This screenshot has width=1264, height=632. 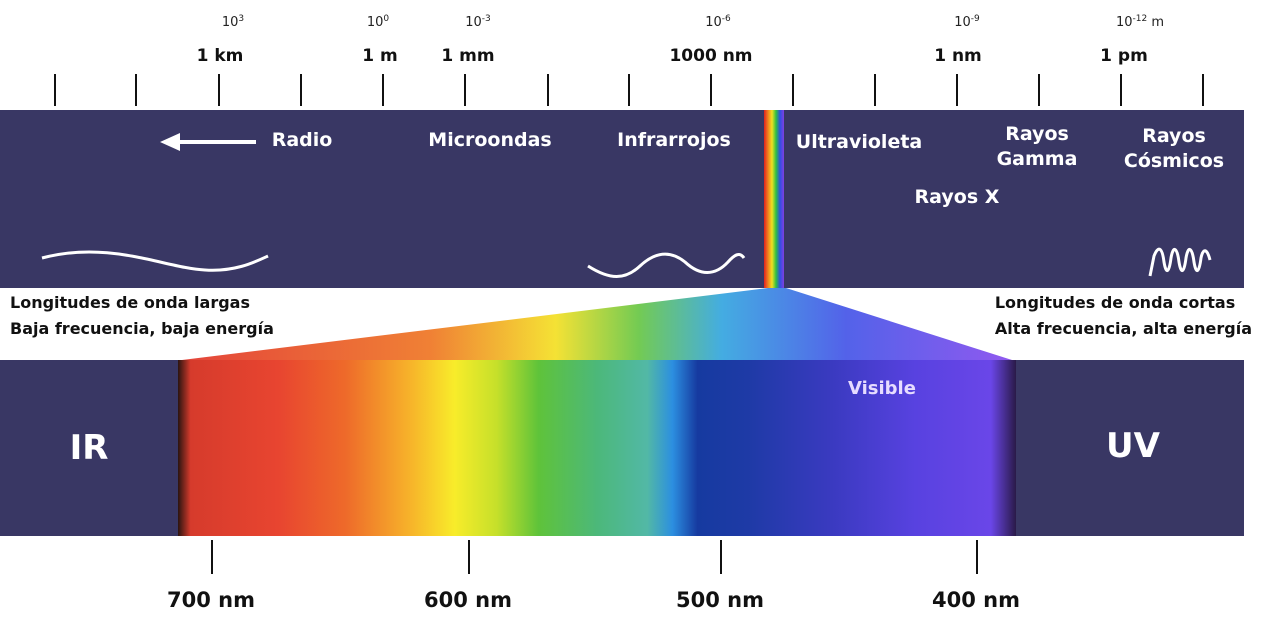 What do you see at coordinates (674, 140) in the screenshot?
I see `band-infrared: Infrarrojos` at bounding box center [674, 140].